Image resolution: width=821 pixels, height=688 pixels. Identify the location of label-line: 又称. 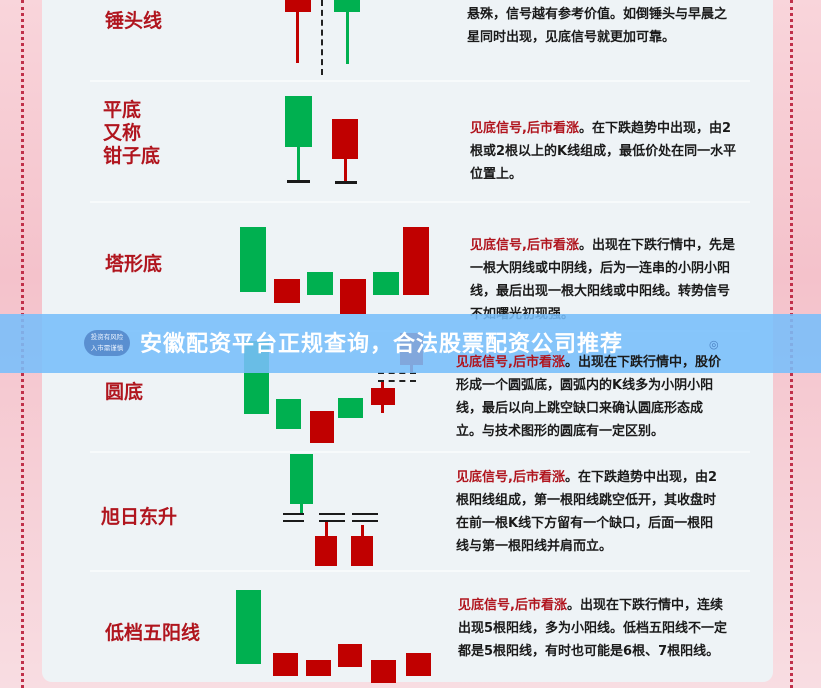
(122, 133).